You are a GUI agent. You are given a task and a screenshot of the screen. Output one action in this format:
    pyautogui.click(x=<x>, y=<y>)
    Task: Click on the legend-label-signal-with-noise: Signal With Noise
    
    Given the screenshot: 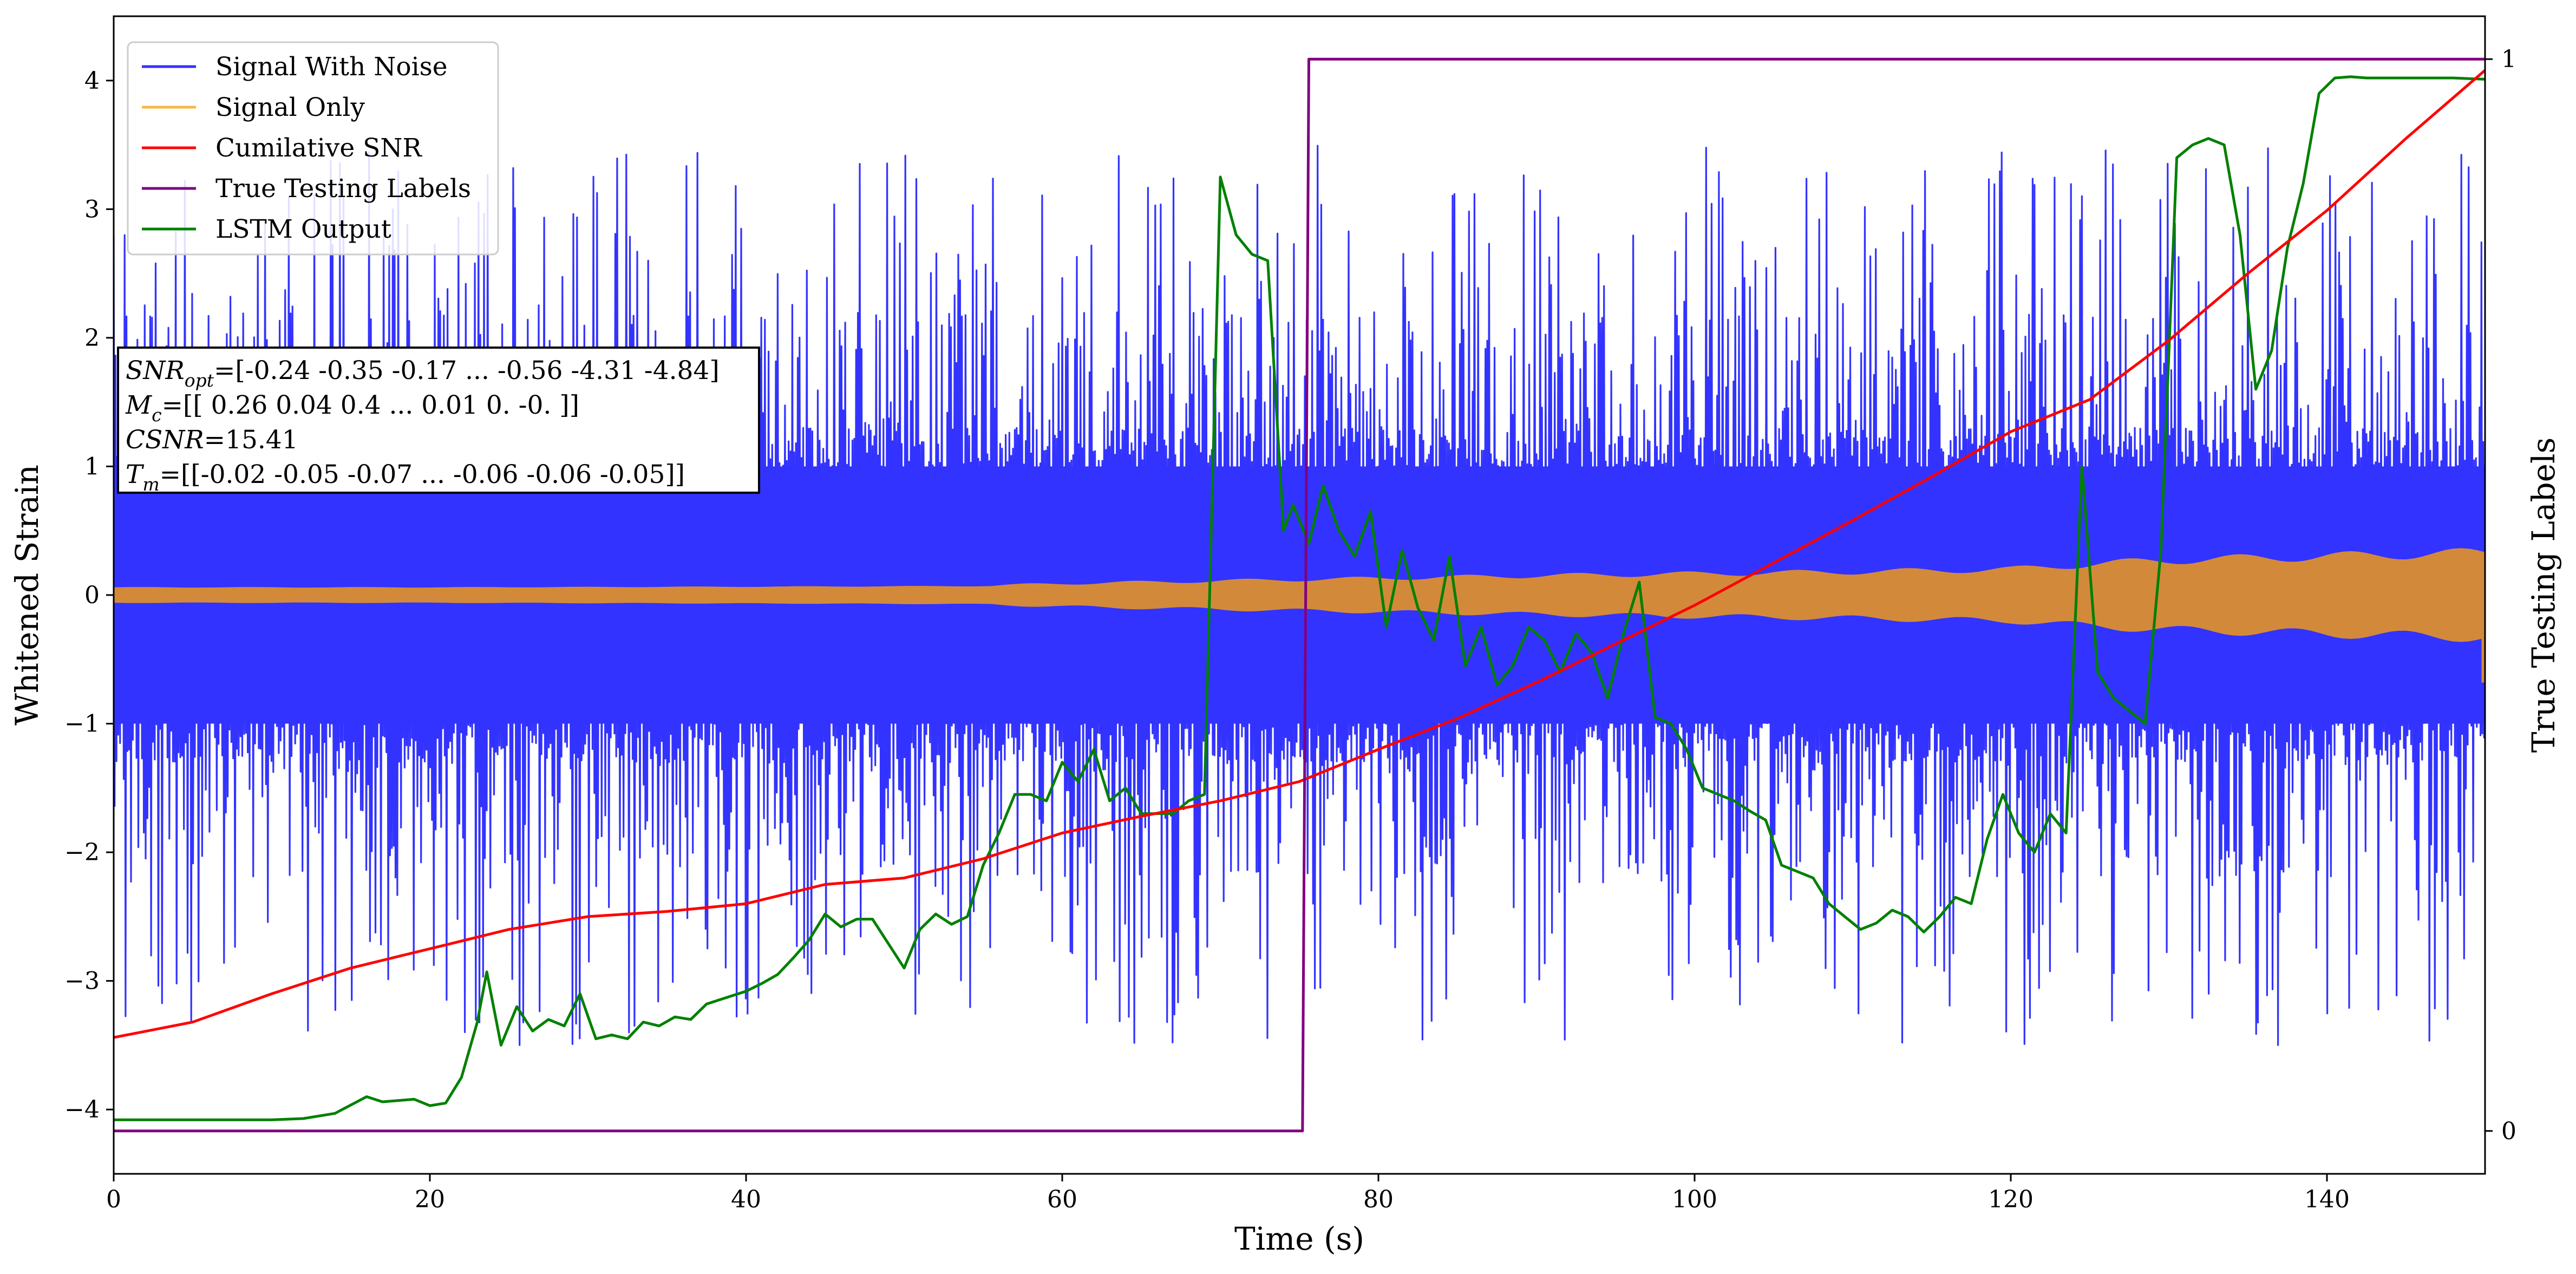 What is the action you would take?
    pyautogui.click(x=331, y=67)
    